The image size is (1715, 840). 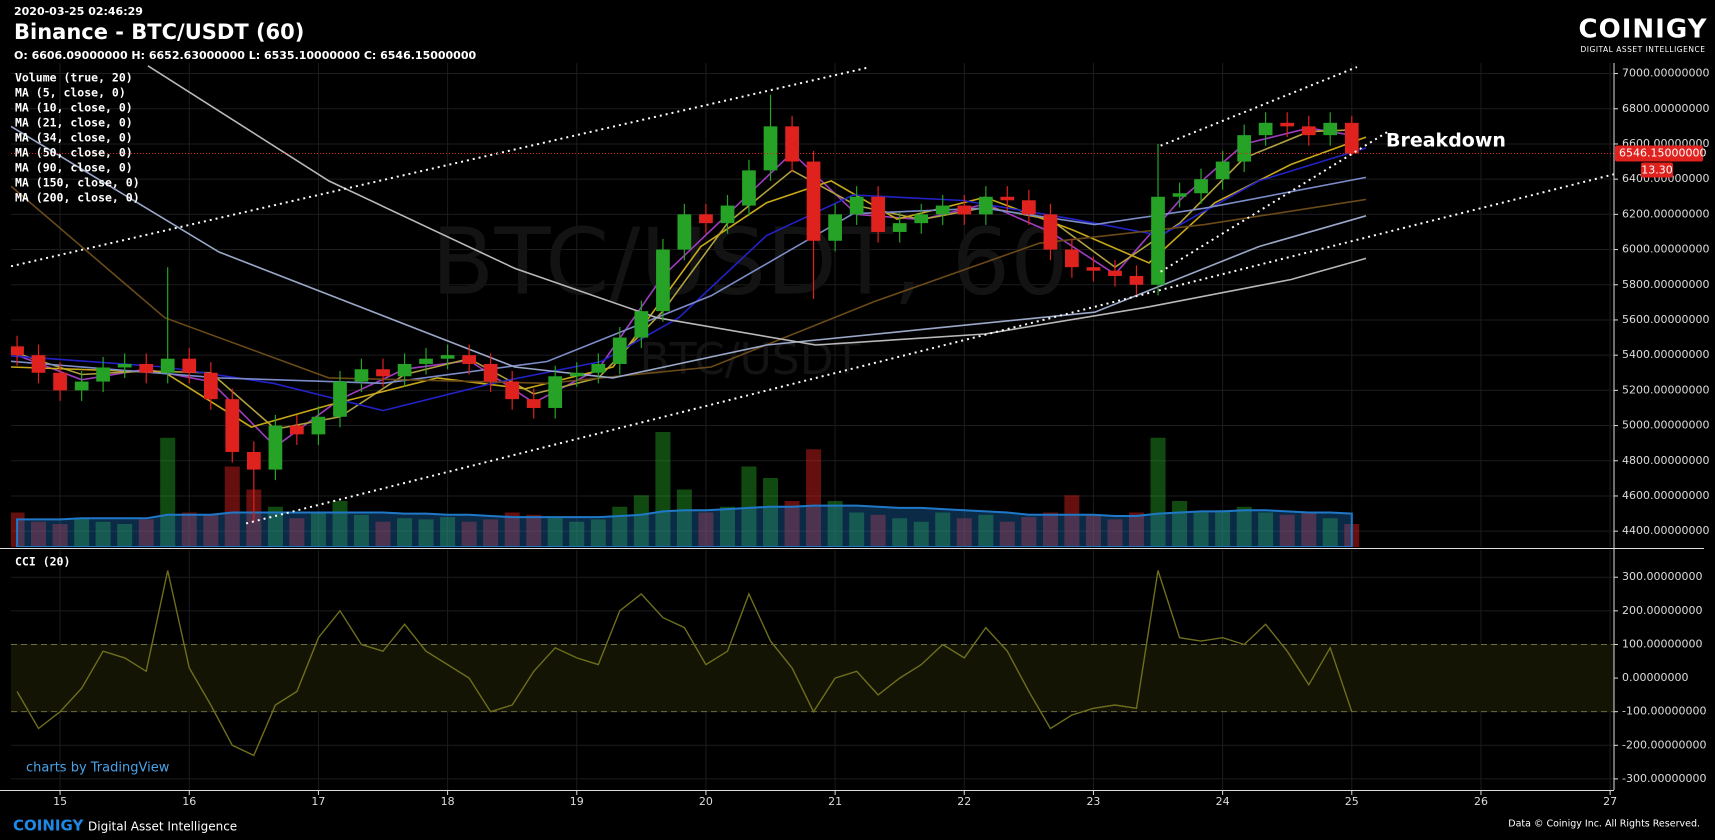 I want to click on y-tick-label: 100.00000000, so click(x=1662, y=643).